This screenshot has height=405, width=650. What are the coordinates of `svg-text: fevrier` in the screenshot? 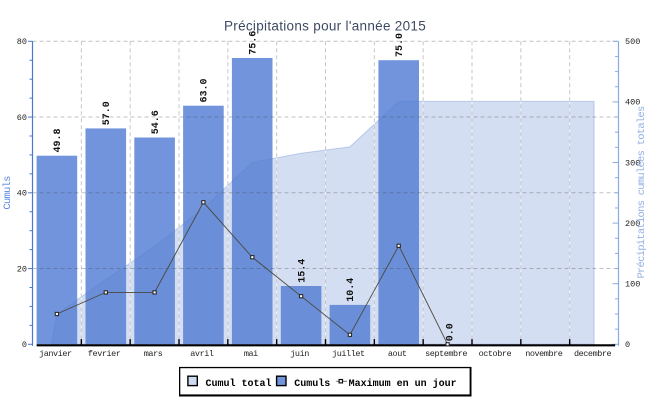 It's located at (104, 354).